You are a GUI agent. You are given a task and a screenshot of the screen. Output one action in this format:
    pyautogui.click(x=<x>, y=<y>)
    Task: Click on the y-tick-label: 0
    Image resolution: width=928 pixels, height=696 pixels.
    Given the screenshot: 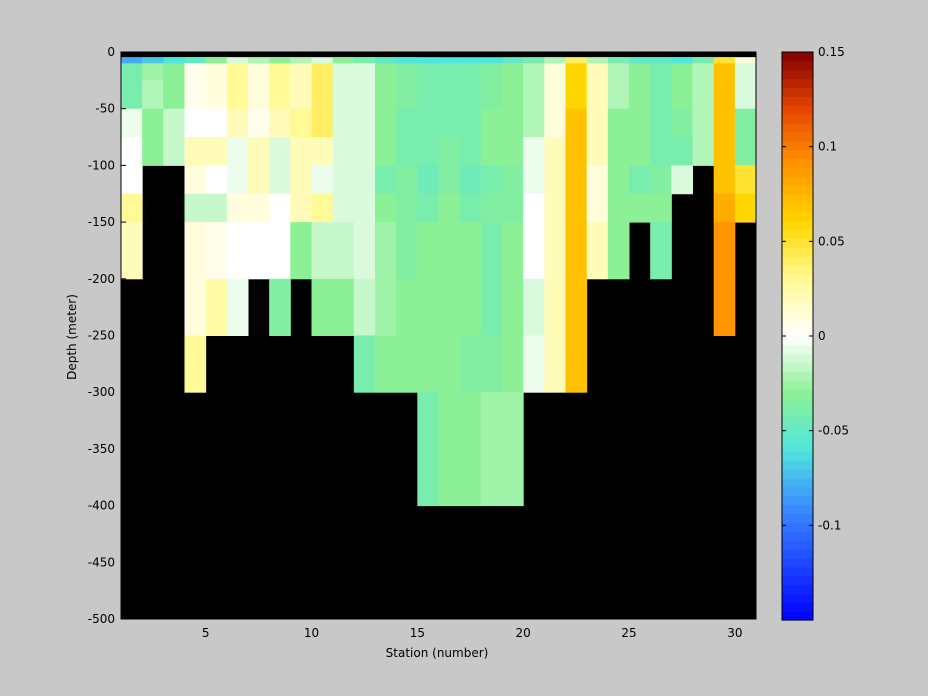 What is the action you would take?
    pyautogui.click(x=111, y=52)
    